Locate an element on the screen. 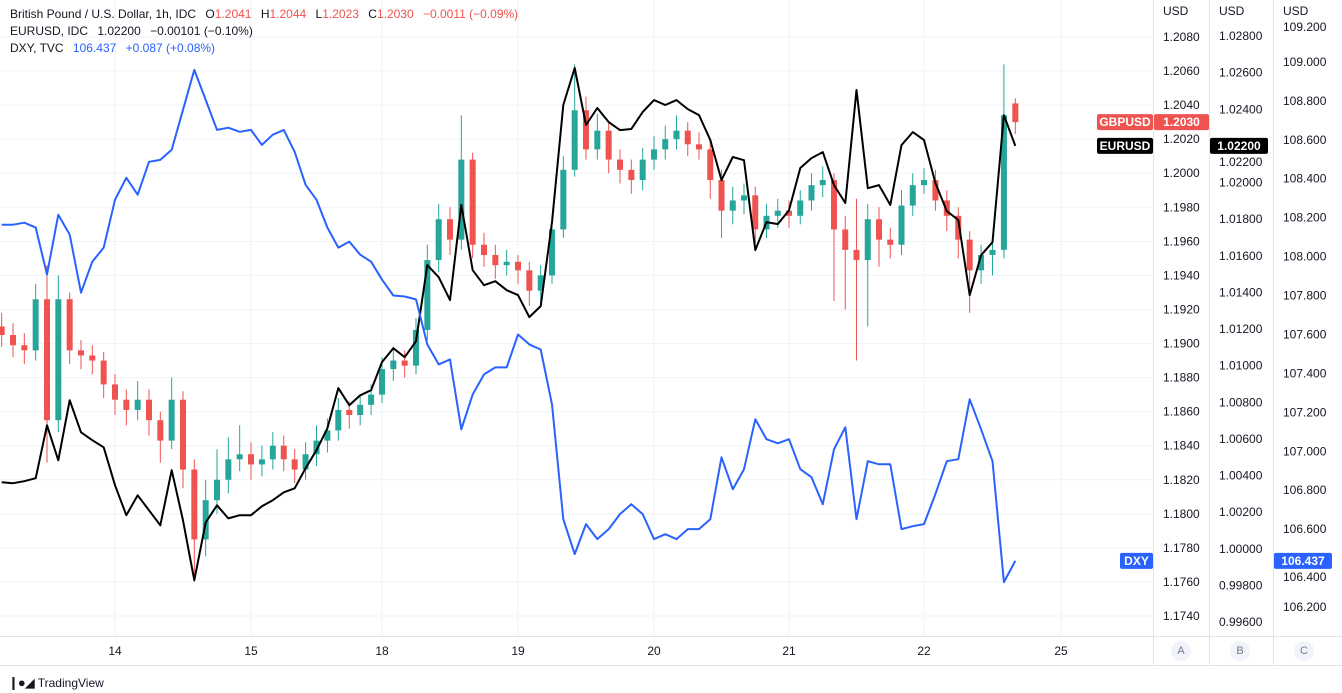 The width and height of the screenshot is (1342, 693). axis-c-tick-label: 108.600 is located at coordinates (1305, 140).